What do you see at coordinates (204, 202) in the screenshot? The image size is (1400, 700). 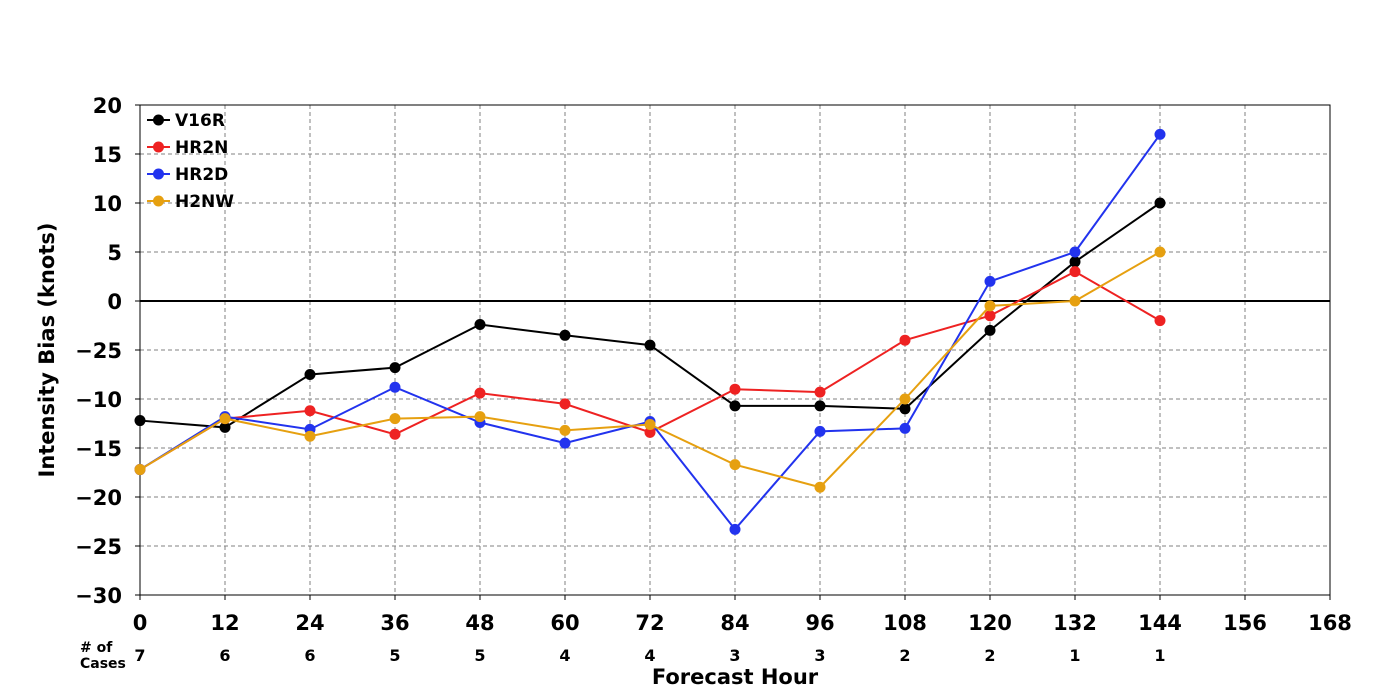 I see `legend-label: H2NW` at bounding box center [204, 202].